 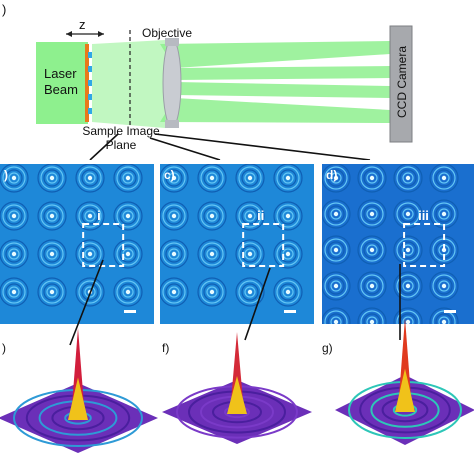 What do you see at coordinates (185, 148) in the screenshot?
I see `arrow-to-c` at bounding box center [185, 148].